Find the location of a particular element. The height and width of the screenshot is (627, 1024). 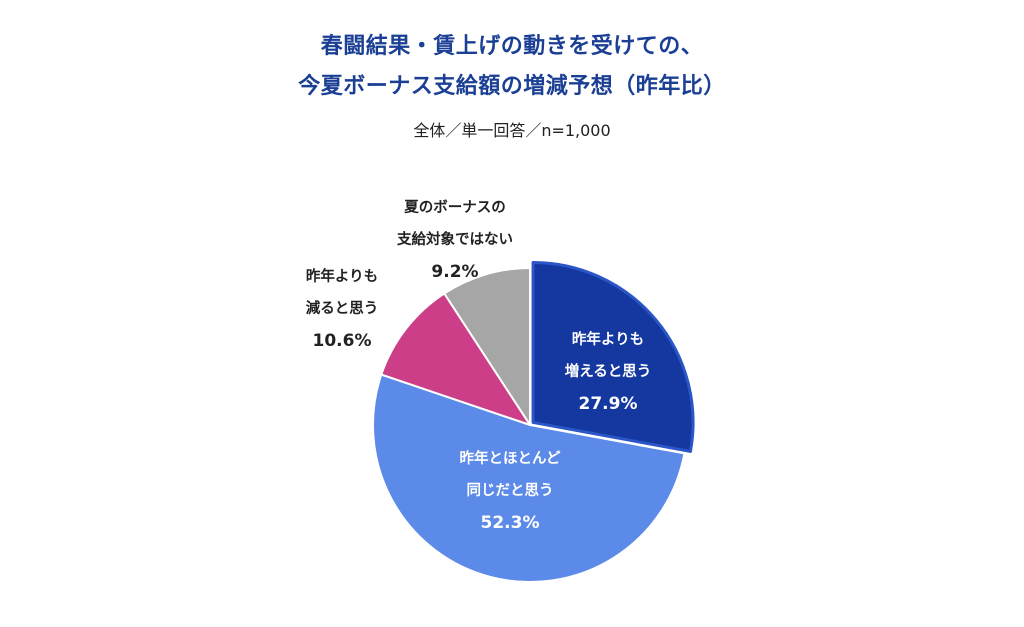

slice-increase is located at coordinates (613, 356).